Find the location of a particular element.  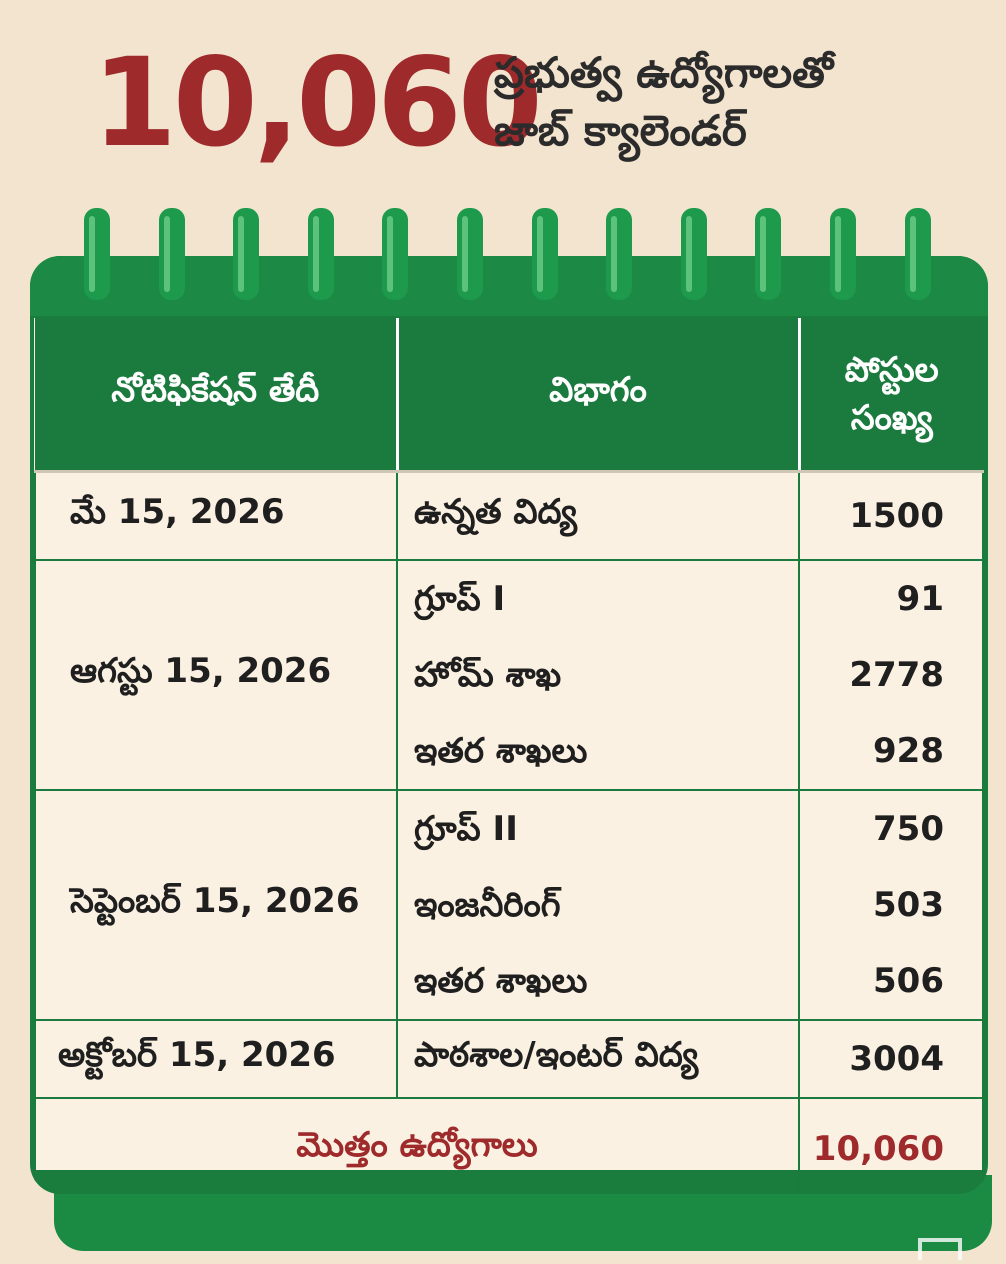

headline-line-2: జాబ్ క్యాలెండర్ is located at coordinates (620, 130).